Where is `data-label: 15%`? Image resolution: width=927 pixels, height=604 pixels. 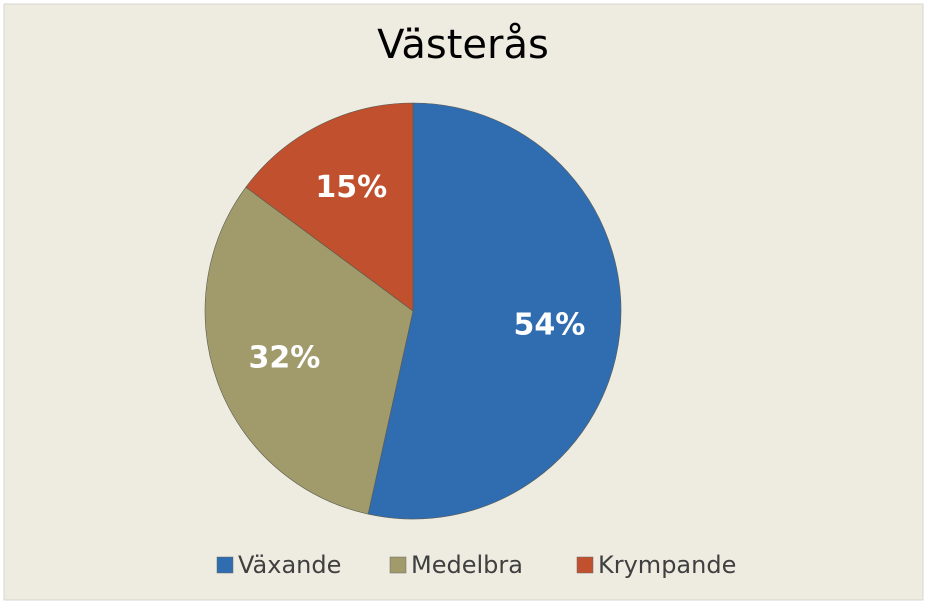 data-label: 15% is located at coordinates (351, 187).